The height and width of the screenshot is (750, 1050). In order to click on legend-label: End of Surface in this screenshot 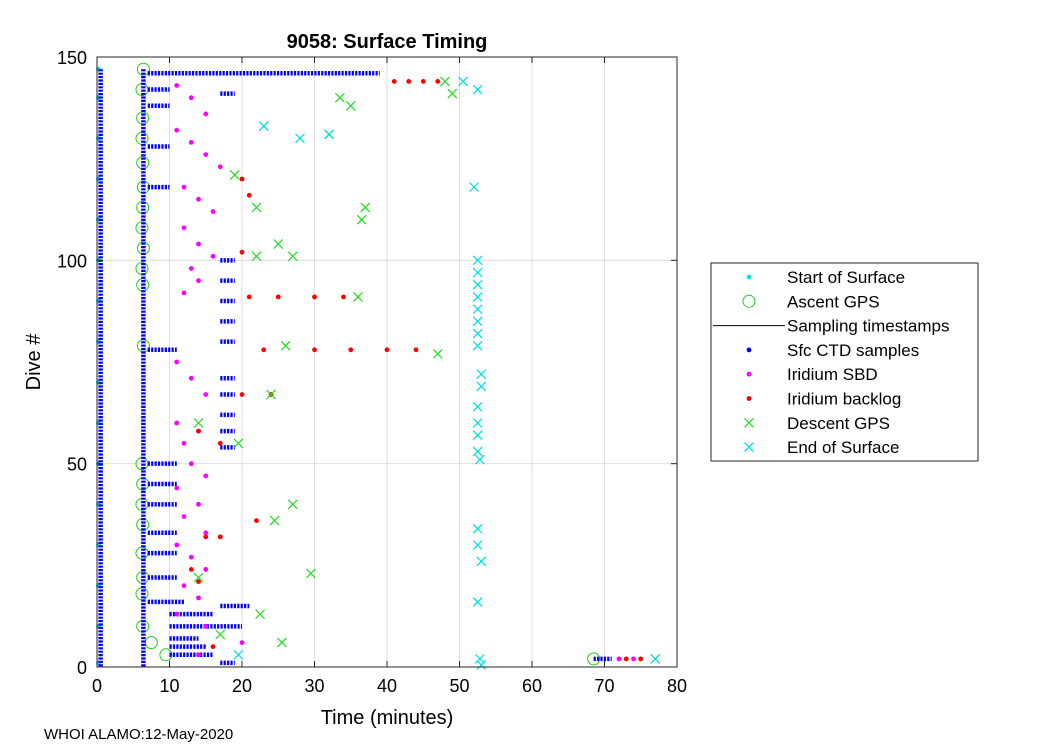, I will do `click(843, 447)`.